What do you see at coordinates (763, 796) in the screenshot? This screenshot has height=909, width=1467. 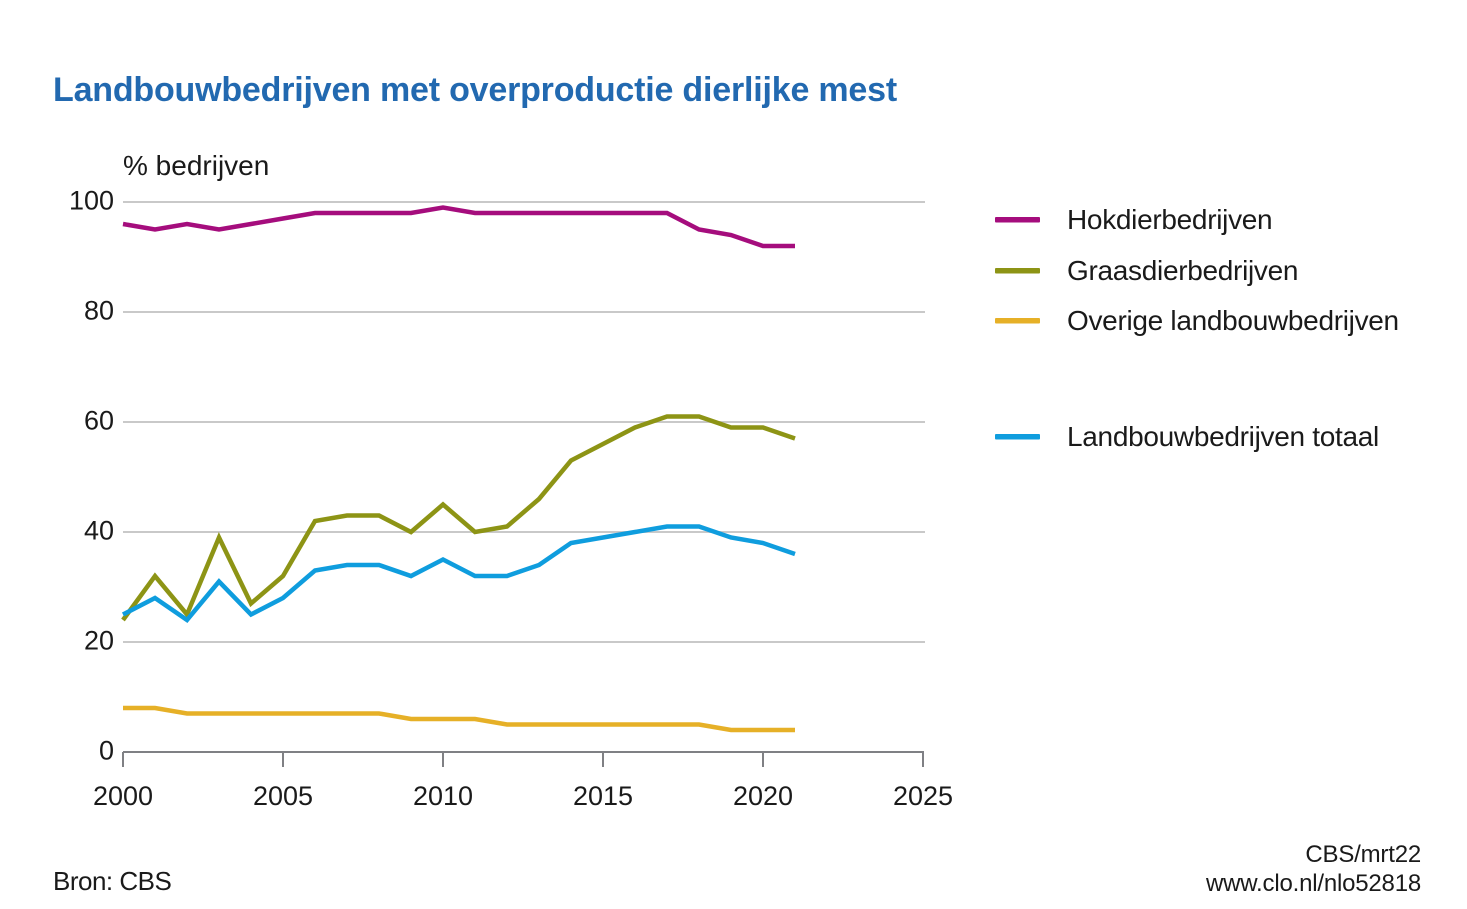 I see `svg-text: 2020` at bounding box center [763, 796].